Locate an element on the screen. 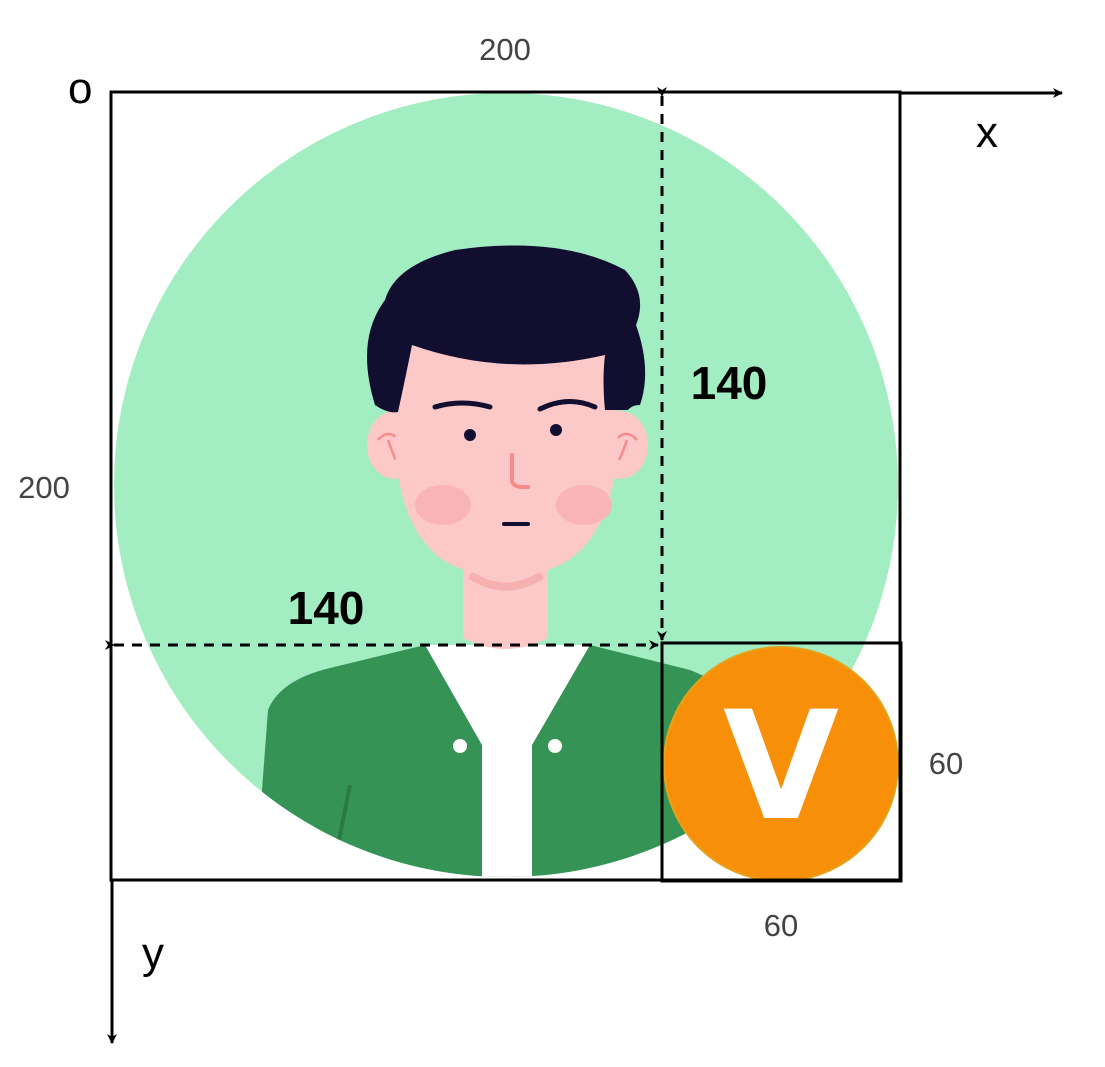 This screenshot has width=1105, height=1067. right-eyebrow is located at coordinates (567, 405).